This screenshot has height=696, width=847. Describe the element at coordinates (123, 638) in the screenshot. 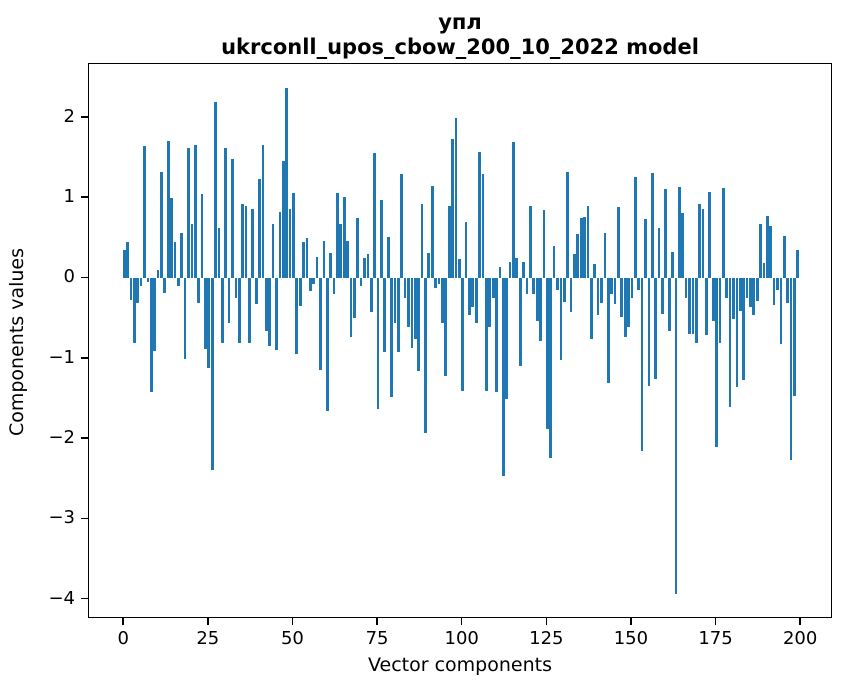

I see `x-tick-label: 0` at that location.